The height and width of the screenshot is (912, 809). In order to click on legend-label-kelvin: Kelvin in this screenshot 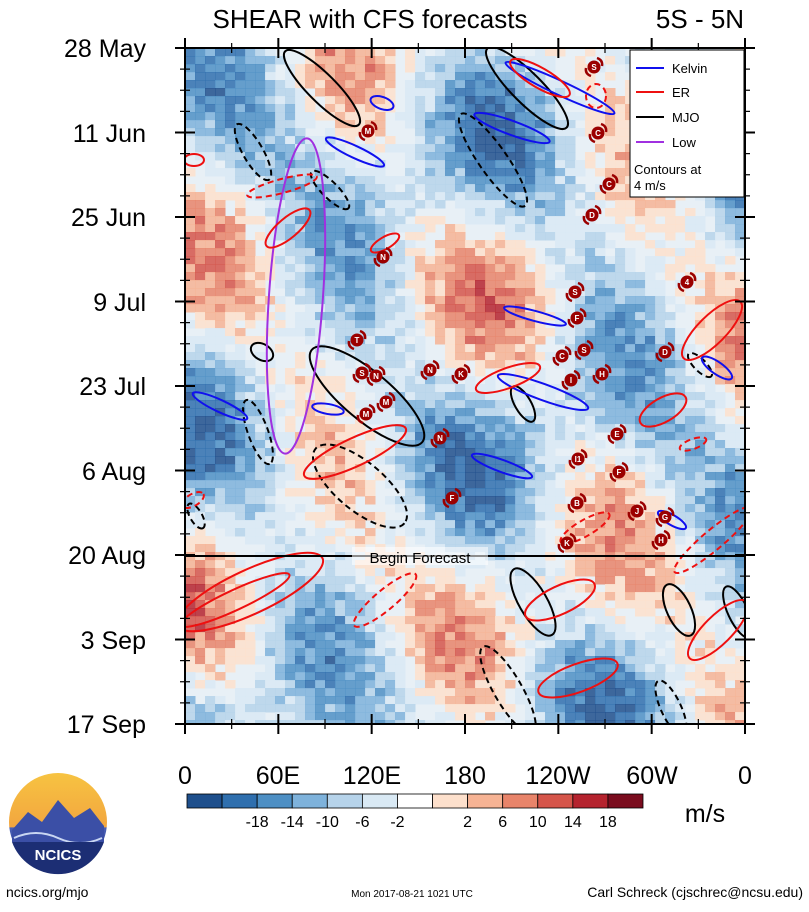, I will do `click(689, 68)`.